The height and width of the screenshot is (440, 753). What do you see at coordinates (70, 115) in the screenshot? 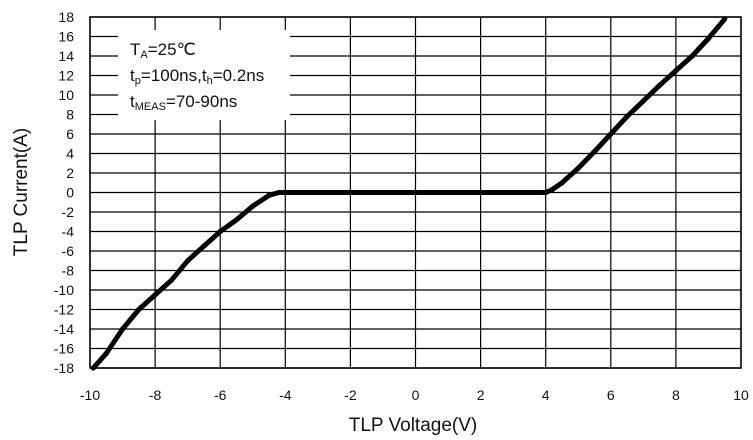
I see `y-tick-label: 8` at bounding box center [70, 115].